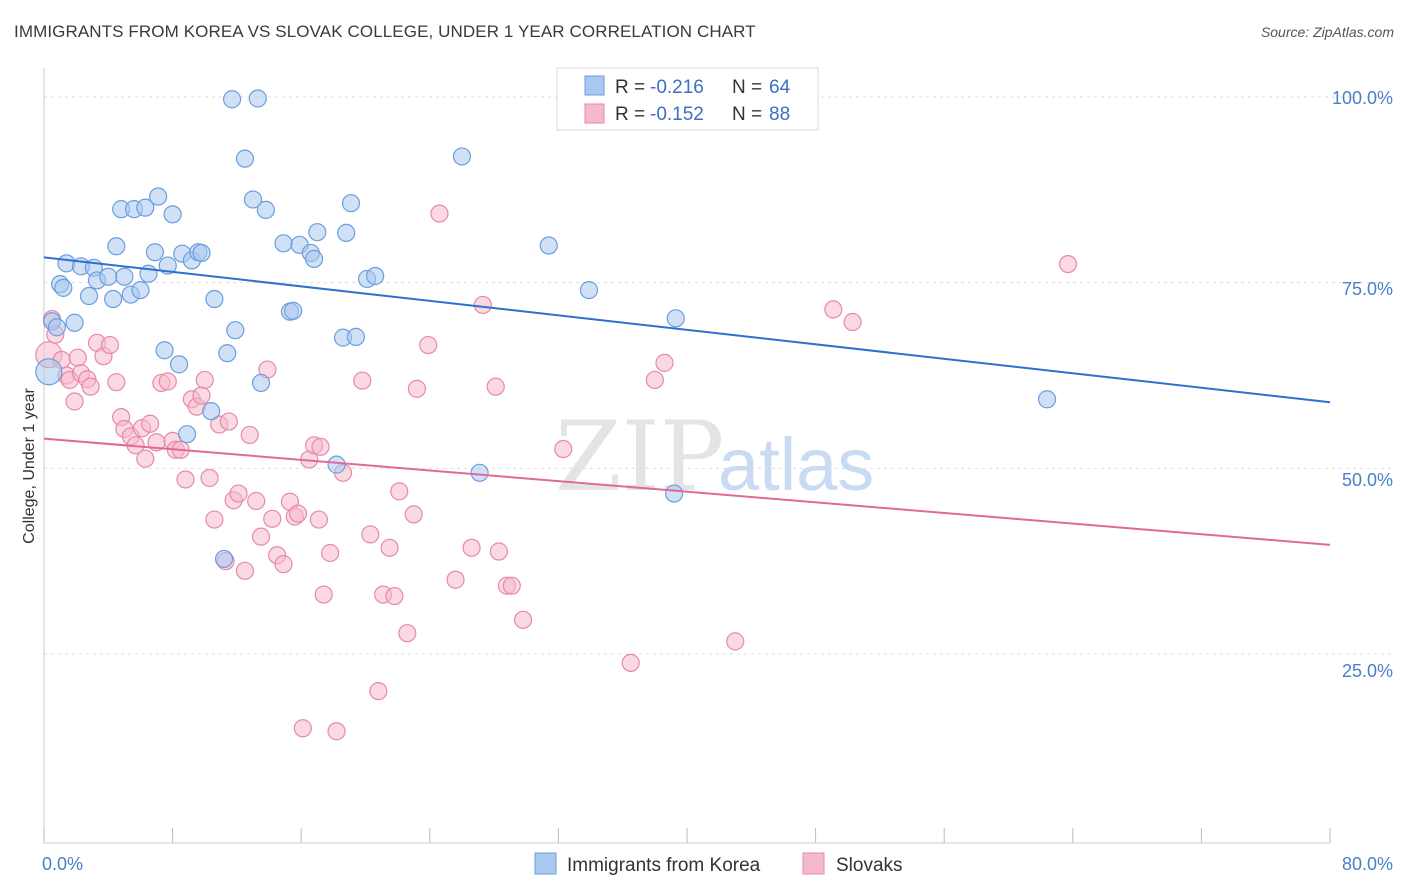 The image size is (1406, 892). Describe the element at coordinates (796, 464) in the screenshot. I see `watermark-atlas: atlas` at that location.